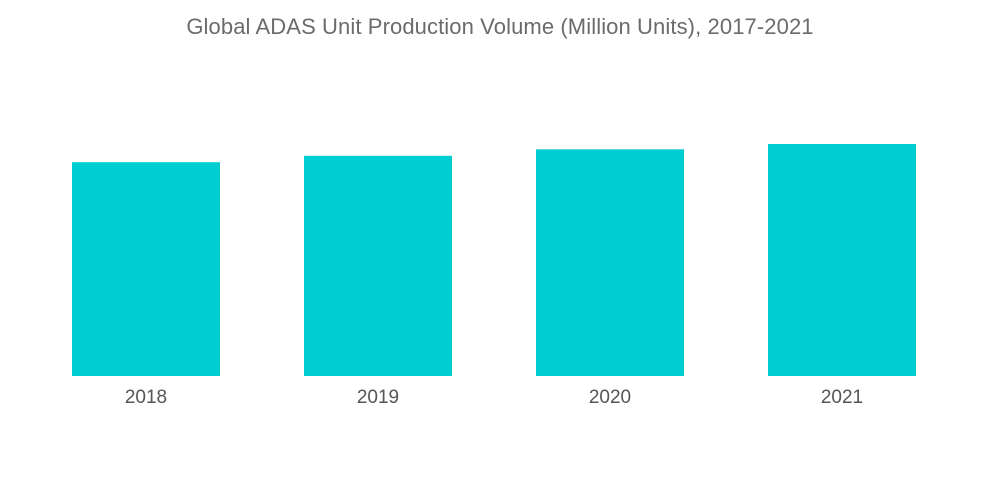 This screenshot has width=1000, height=504. What do you see at coordinates (378, 397) in the screenshot?
I see `x-tick-label-2019: 2019` at bounding box center [378, 397].